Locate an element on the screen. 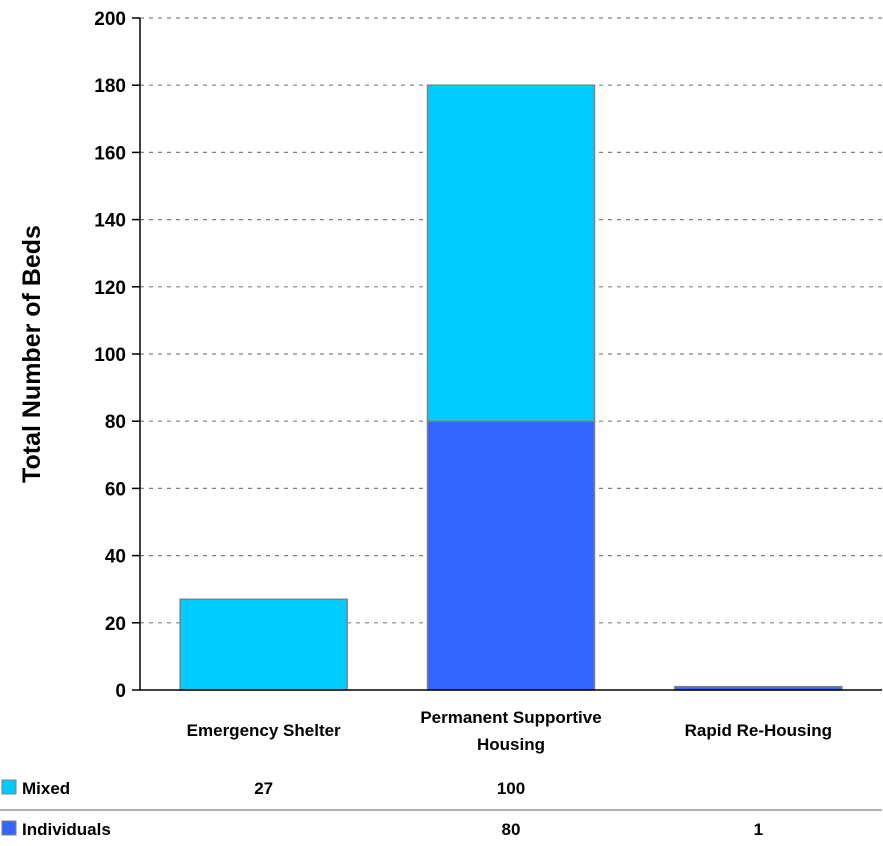 Image resolution: width=883 pixels, height=846 pixels. y-tick-label: 20 is located at coordinates (115, 624).